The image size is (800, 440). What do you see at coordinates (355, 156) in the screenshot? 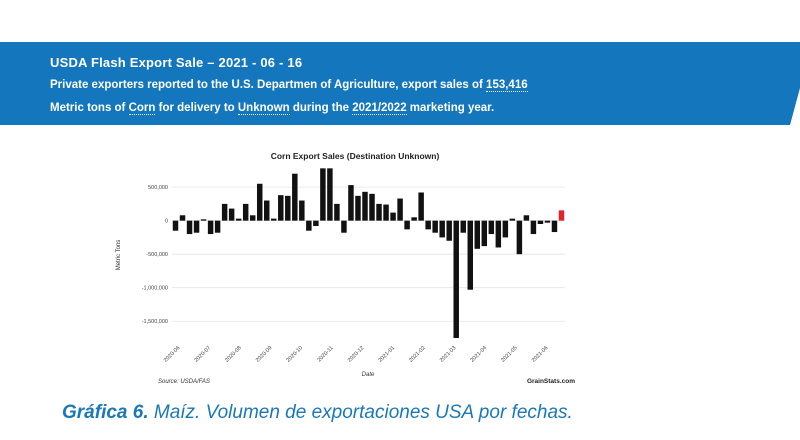
I see `chart-title: Corn Export Sales (Destination Unknown)` at bounding box center [355, 156].